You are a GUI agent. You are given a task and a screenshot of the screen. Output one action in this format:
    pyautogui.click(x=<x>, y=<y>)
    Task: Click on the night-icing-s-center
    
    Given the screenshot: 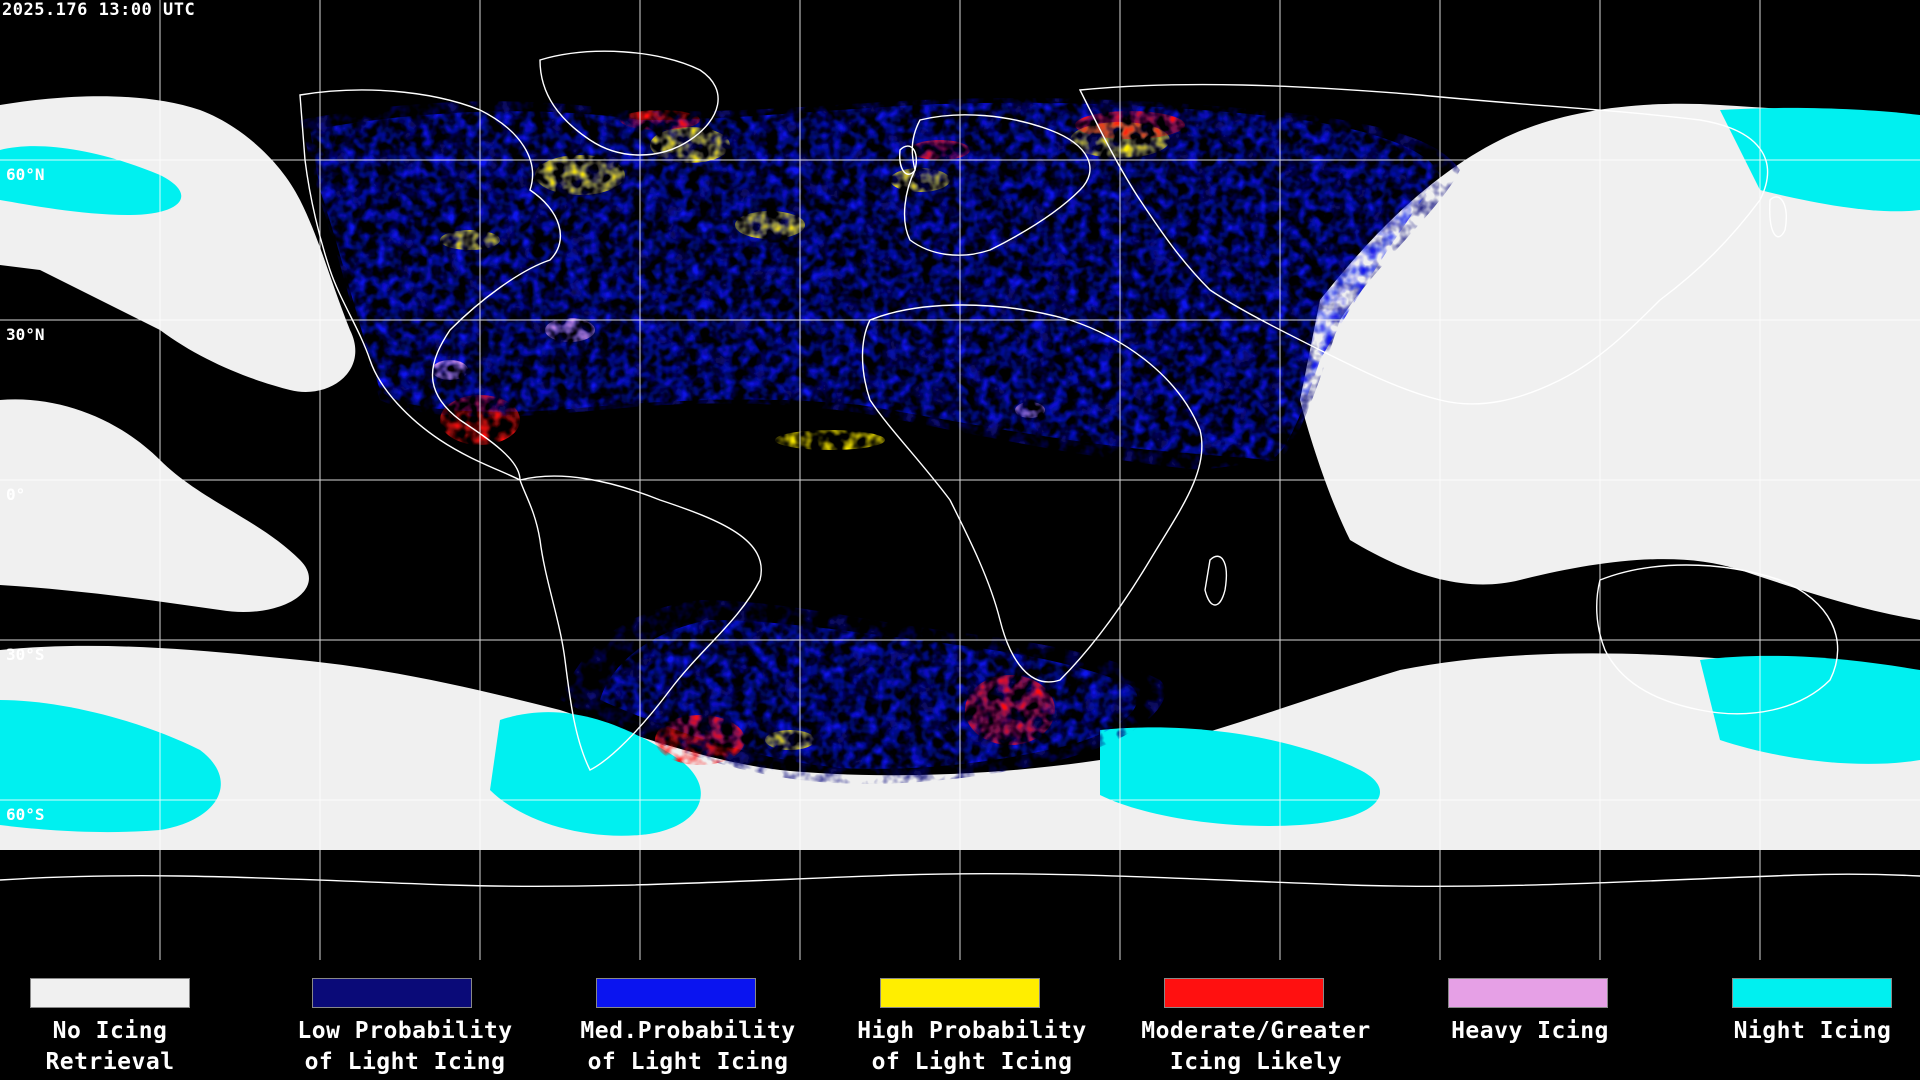 What is the action you would take?
    pyautogui.click(x=595, y=774)
    